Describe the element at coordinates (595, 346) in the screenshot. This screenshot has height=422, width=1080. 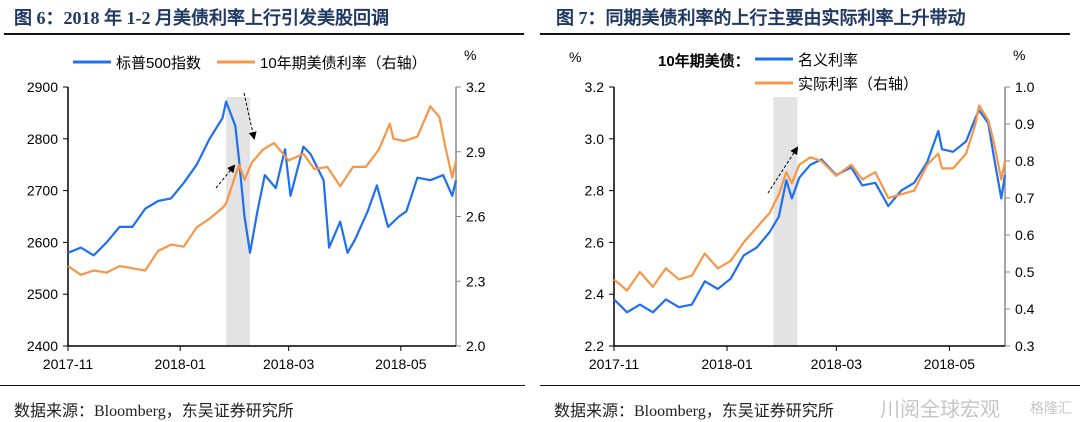
I see `left-tick-label: 2.2` at that location.